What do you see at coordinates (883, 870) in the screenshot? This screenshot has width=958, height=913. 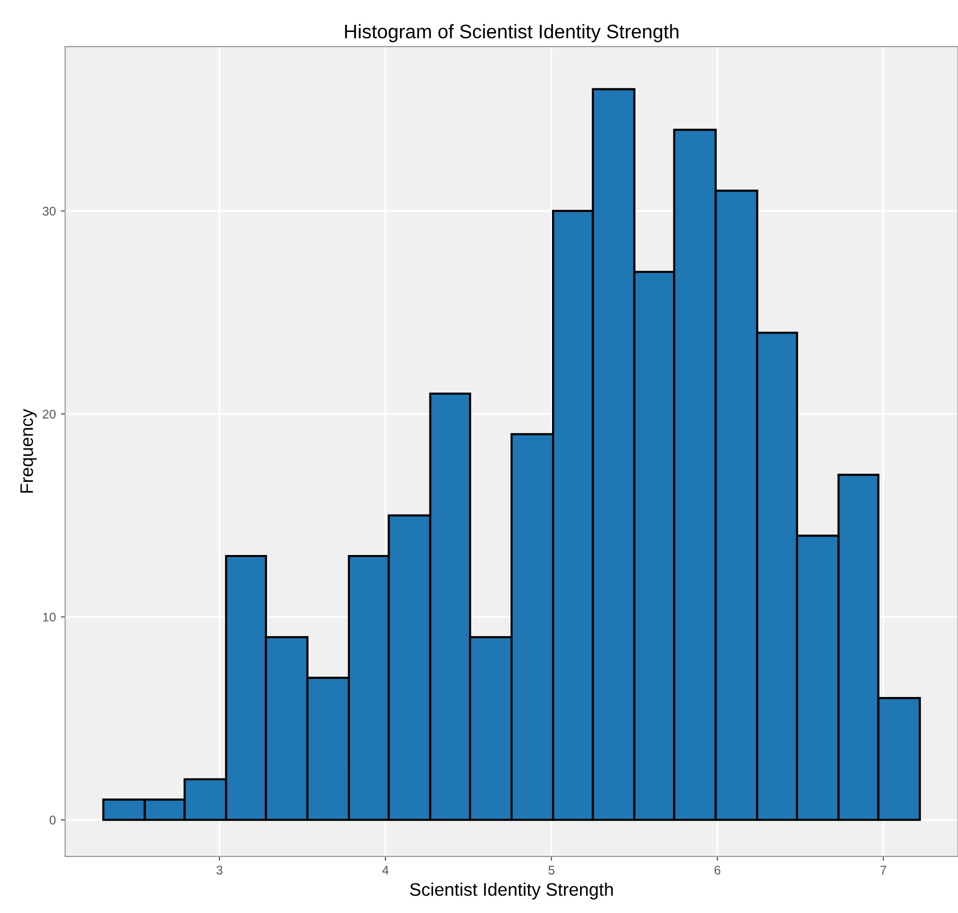 I see `x-tick-label: 7` at bounding box center [883, 870].